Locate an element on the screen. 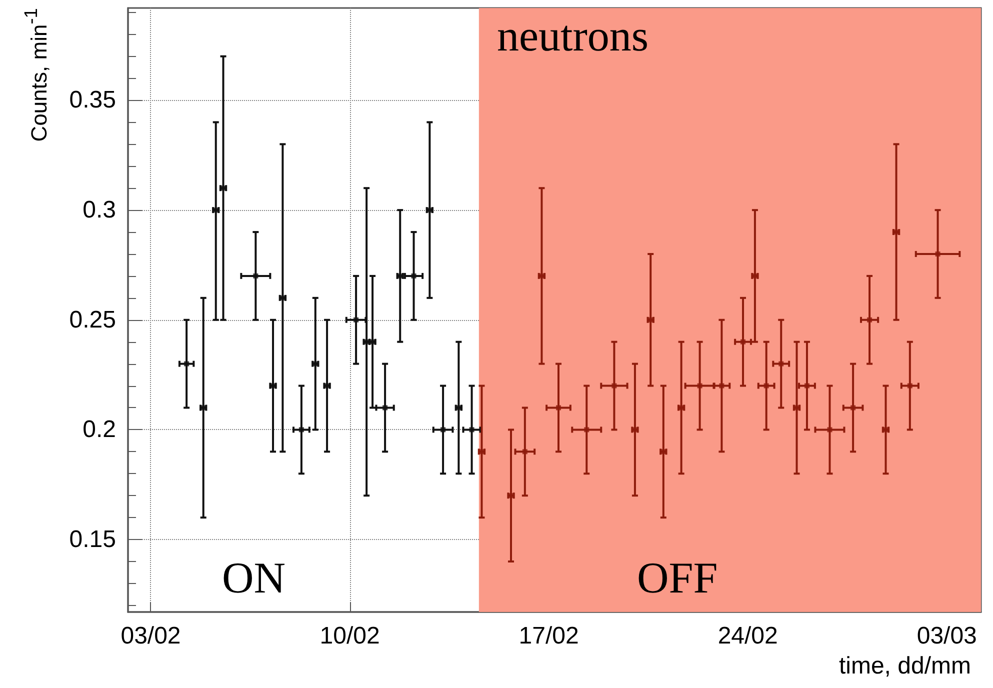 The width and height of the screenshot is (993, 688). y-tick-label: 0.25 is located at coordinates (92, 320).